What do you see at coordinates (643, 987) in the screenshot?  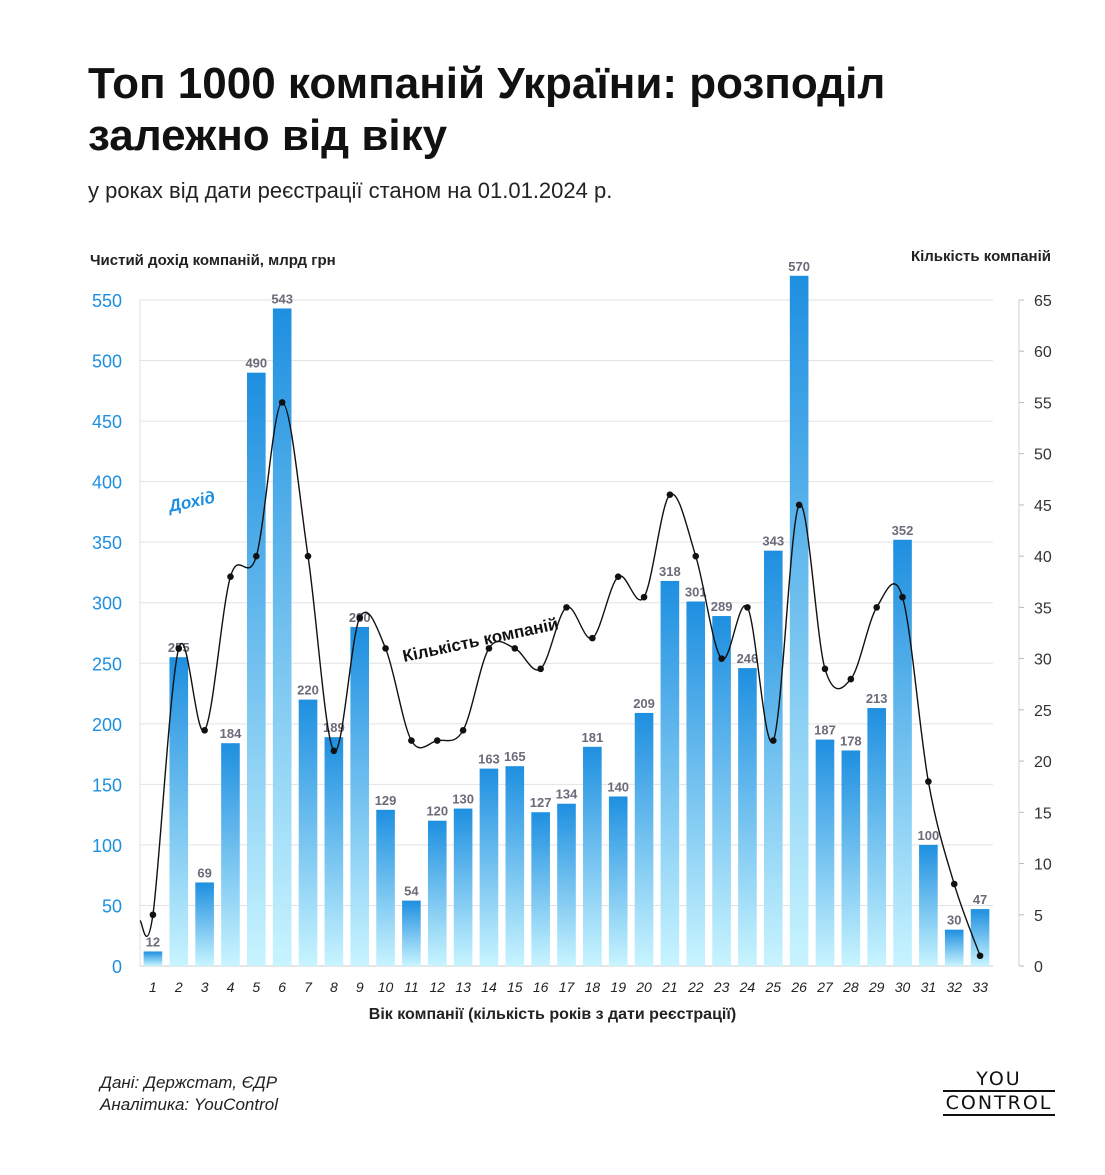 I see `x-tick-label: 20` at bounding box center [643, 987].